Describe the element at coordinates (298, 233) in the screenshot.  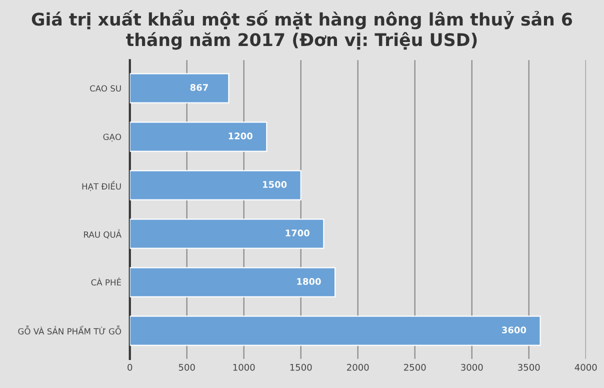
I see `data-label: 1700` at that location.